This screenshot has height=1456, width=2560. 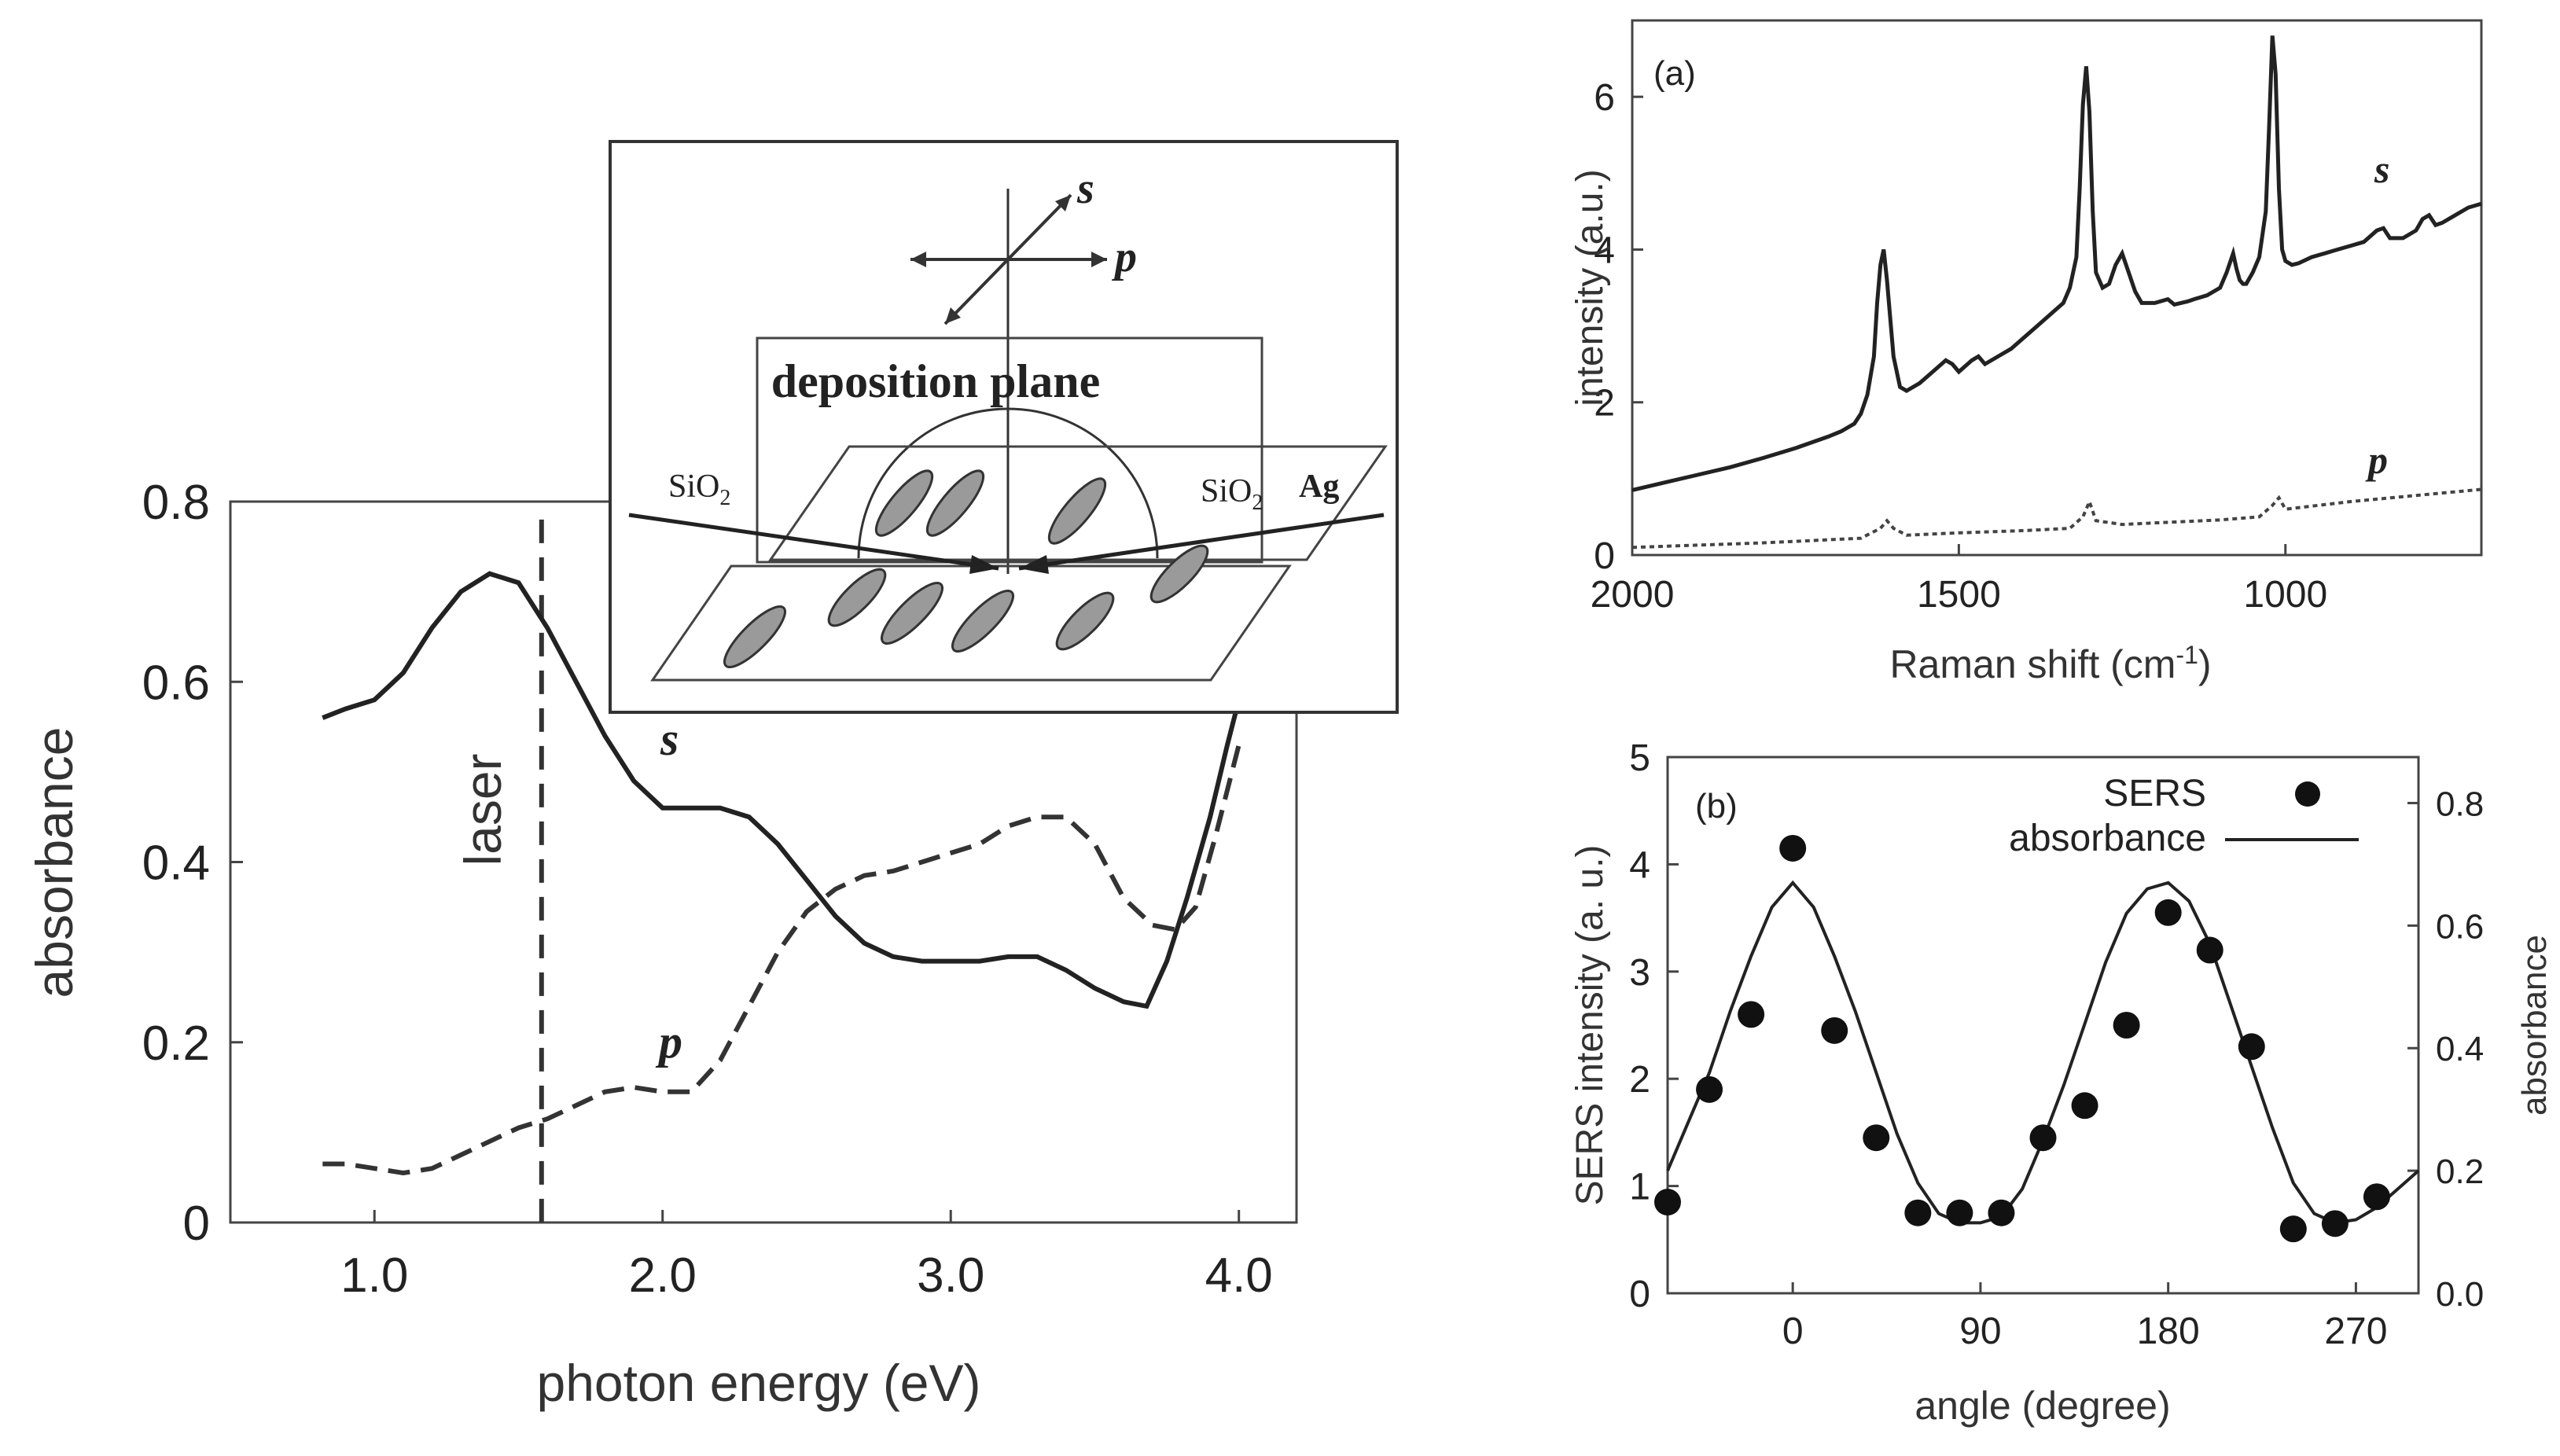 I want to click on ray-right-head, so click(x=1034, y=564).